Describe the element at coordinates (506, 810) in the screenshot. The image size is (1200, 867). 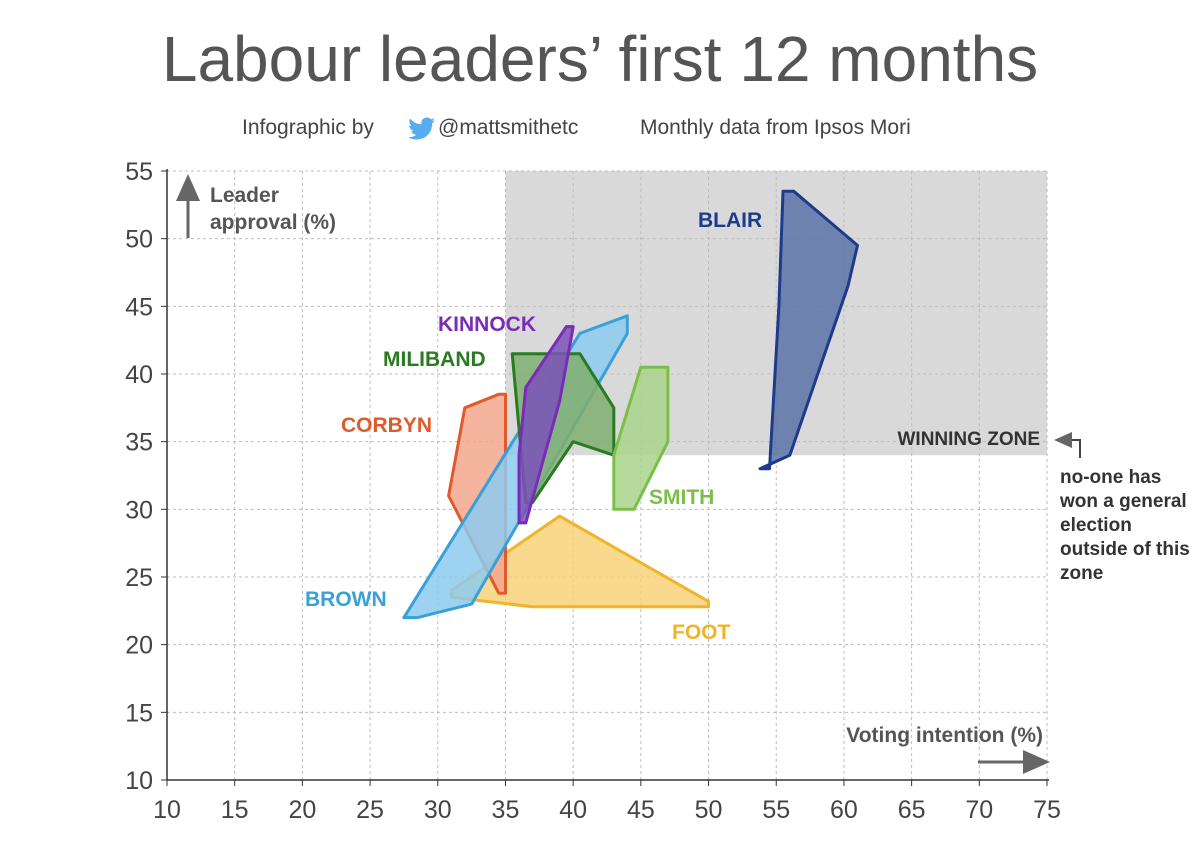
I see `x-tick-label: 35` at that location.